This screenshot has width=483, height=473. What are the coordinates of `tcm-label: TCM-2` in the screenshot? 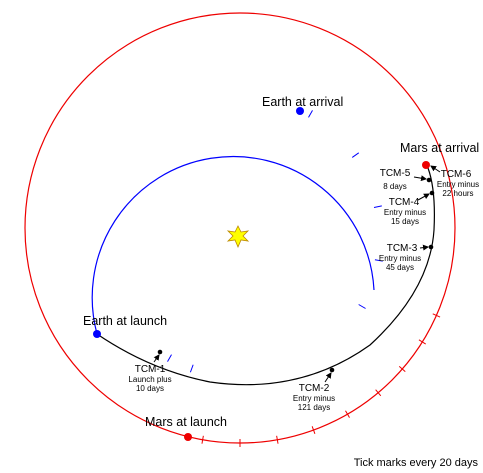 It's located at (314, 388).